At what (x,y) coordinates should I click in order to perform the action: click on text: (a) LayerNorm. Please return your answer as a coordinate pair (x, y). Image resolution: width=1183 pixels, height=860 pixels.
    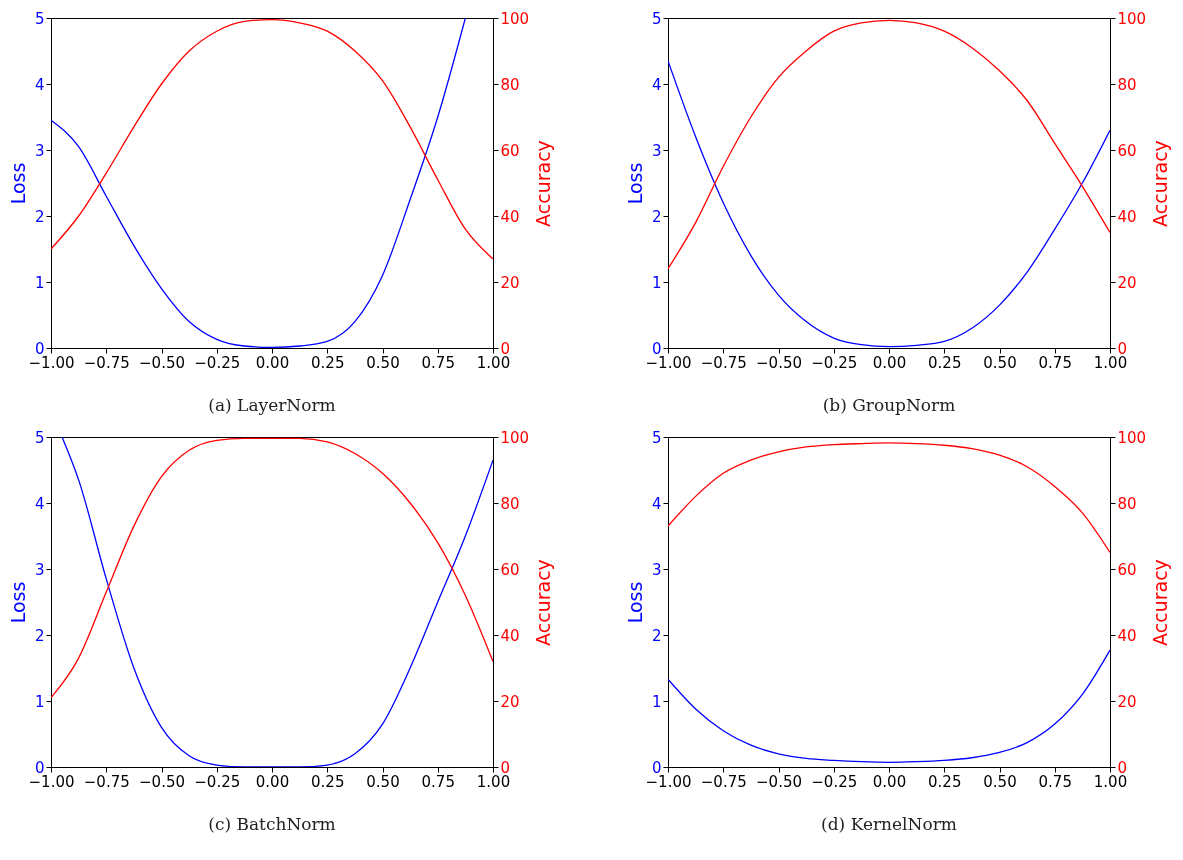
    Looking at the image, I should click on (272, 405).